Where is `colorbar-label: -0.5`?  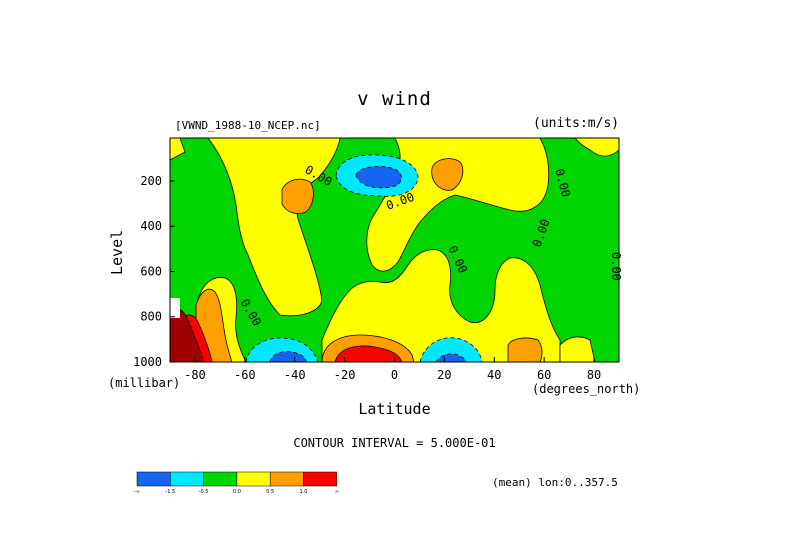
colorbar-label: -0.5 is located at coordinates (204, 492).